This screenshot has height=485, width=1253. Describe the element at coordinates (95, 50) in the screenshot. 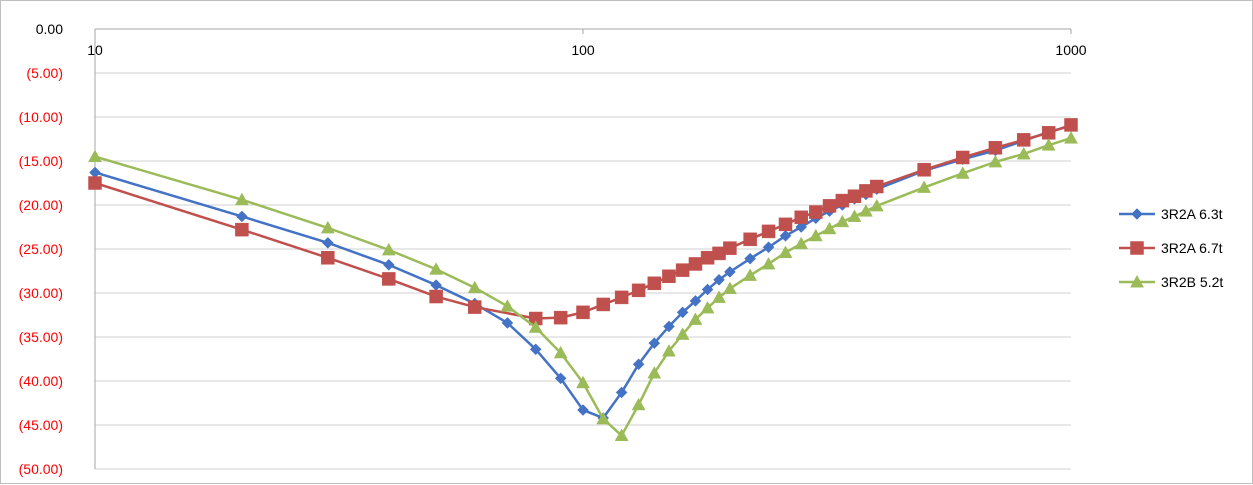

I see `x-tick-label: 10` at that location.